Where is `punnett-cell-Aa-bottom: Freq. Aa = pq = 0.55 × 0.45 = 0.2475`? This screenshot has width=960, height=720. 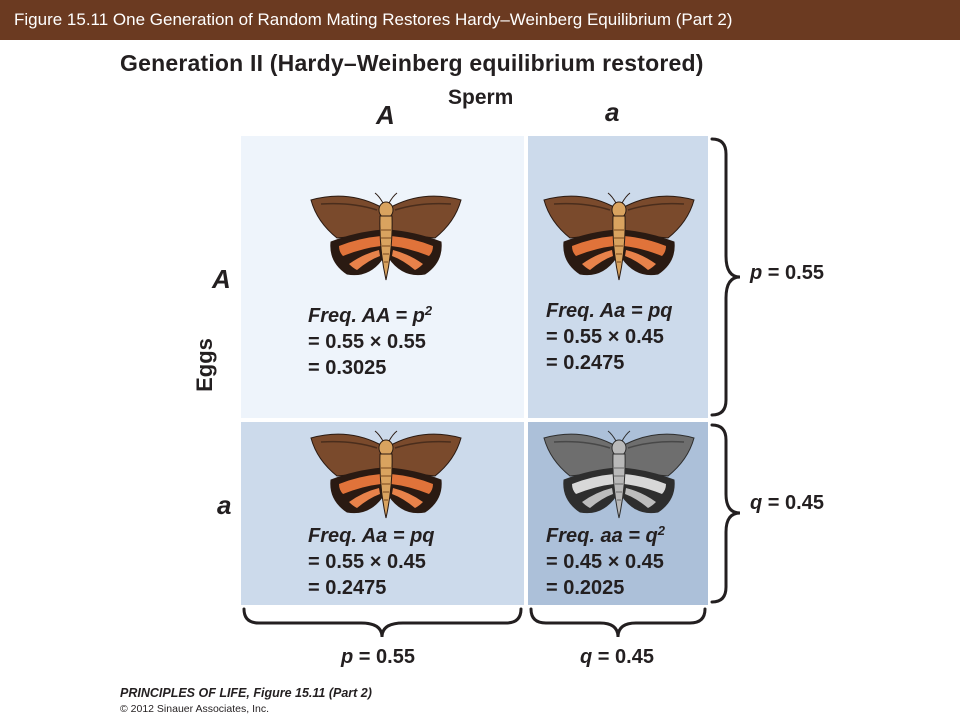 punnett-cell-Aa-bottom: Freq. Aa = pq = 0.55 × 0.45 = 0.2475 is located at coordinates (382, 513).